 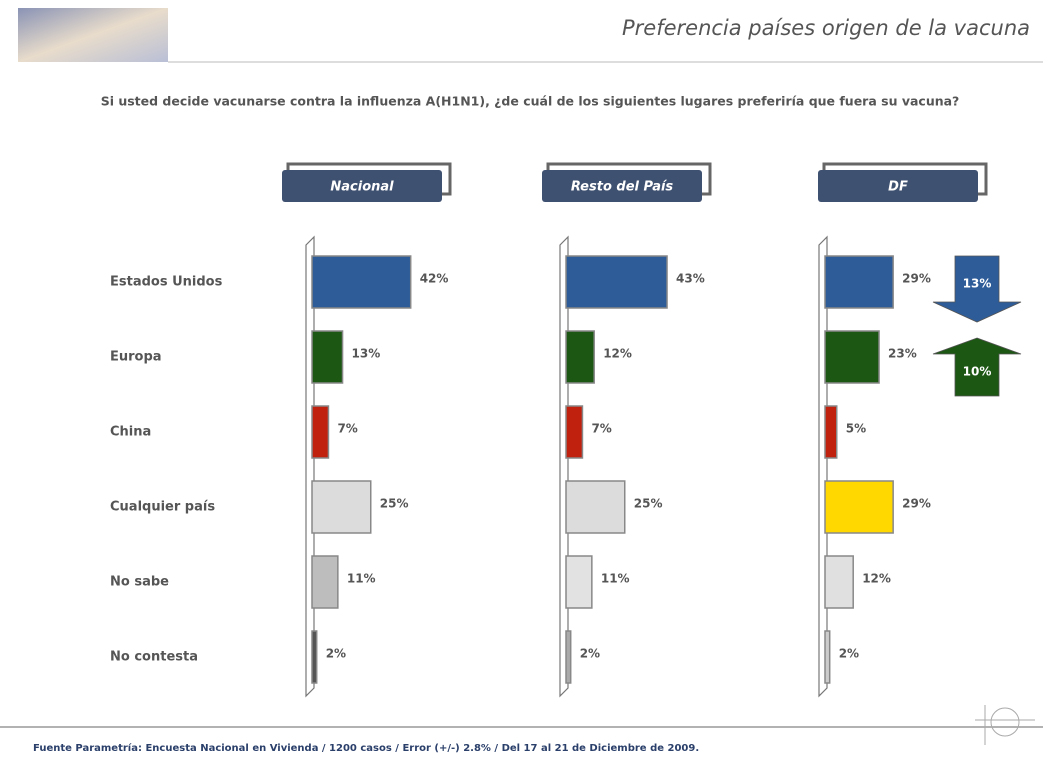 I want to click on panel-title: DF, so click(x=898, y=187).